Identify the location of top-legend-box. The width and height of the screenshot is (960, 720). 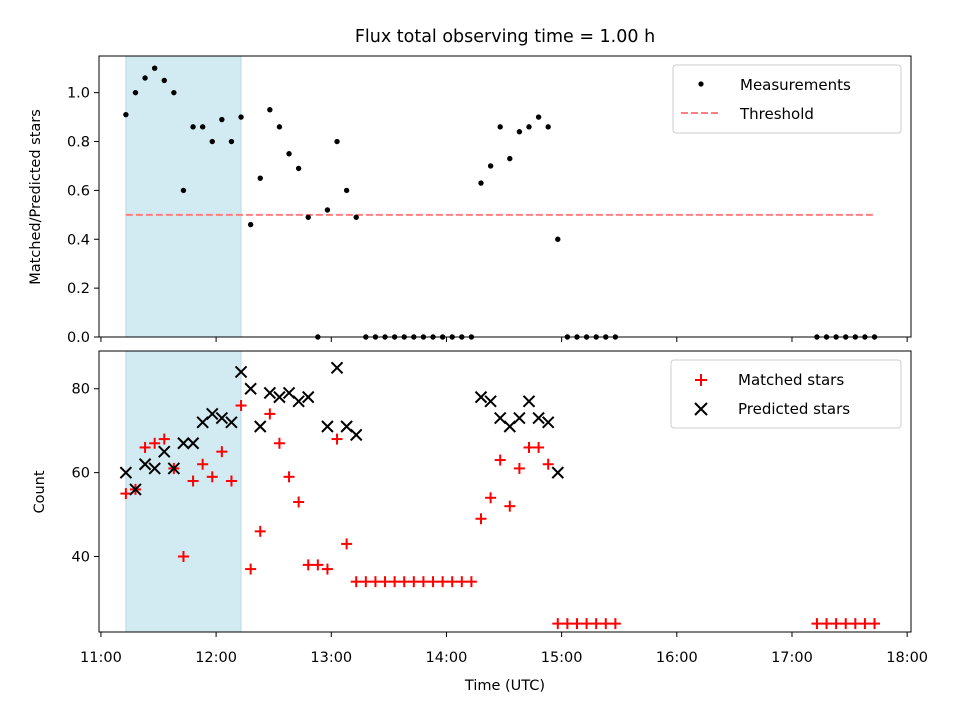
(787, 99).